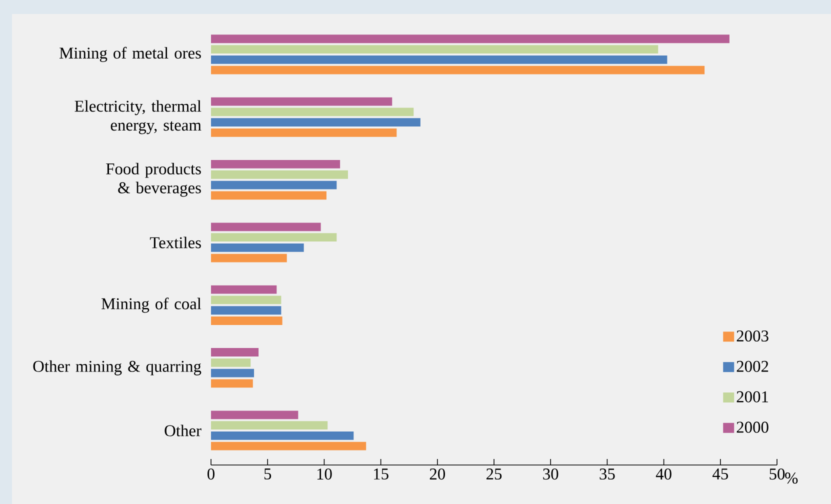  What do you see at coordinates (381, 474) in the screenshot?
I see `x-tick-label: 15` at bounding box center [381, 474].